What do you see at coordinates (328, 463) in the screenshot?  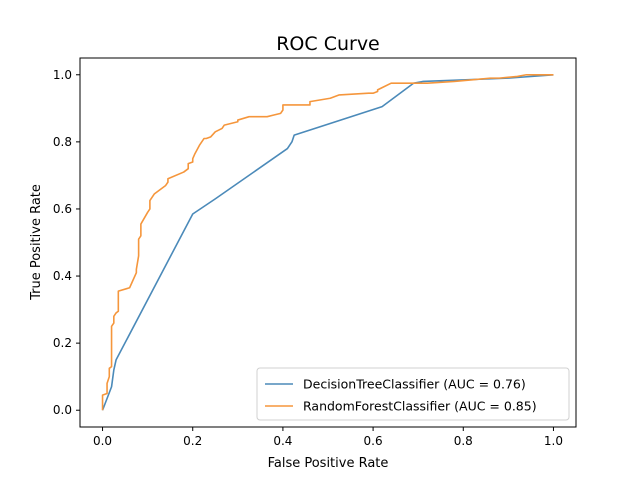 I see `x-axis-label: False Positive Rate` at bounding box center [328, 463].